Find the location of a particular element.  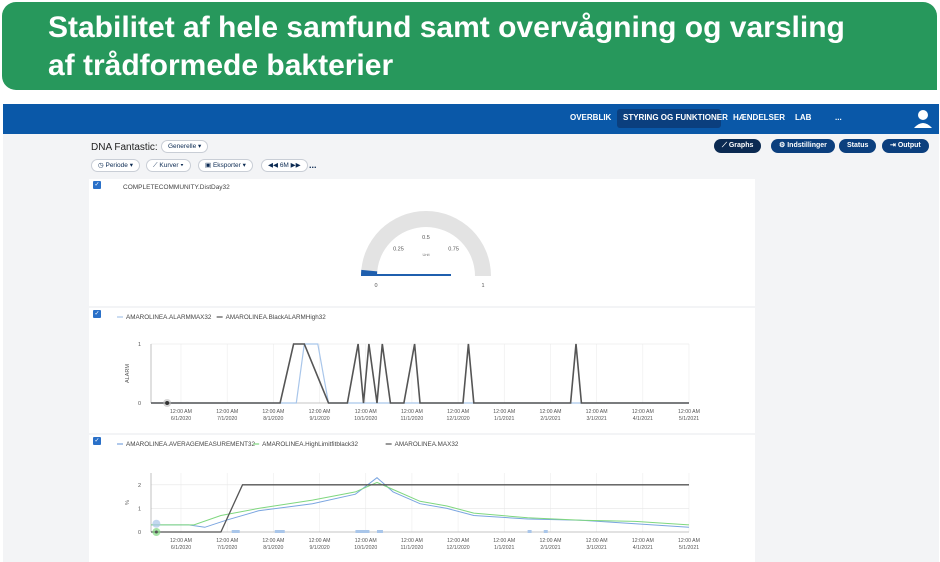

range-stepper: ◀◀ 6M ▶▶ is located at coordinates (284, 165).